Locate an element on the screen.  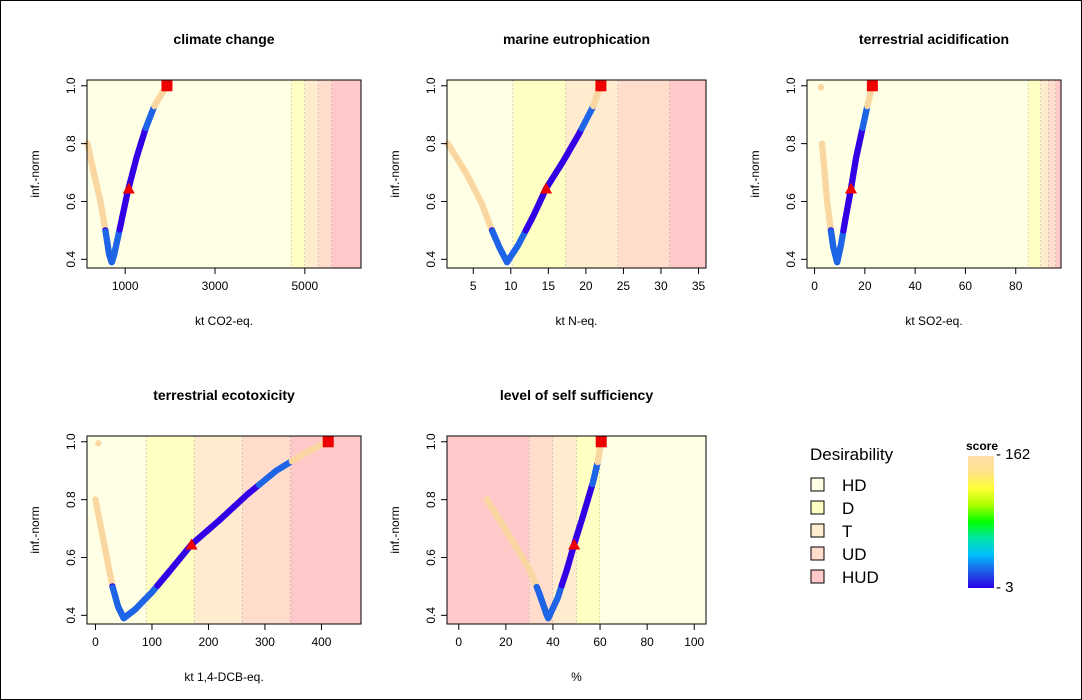
x-tick-label: 15 is located at coordinates (549, 286).